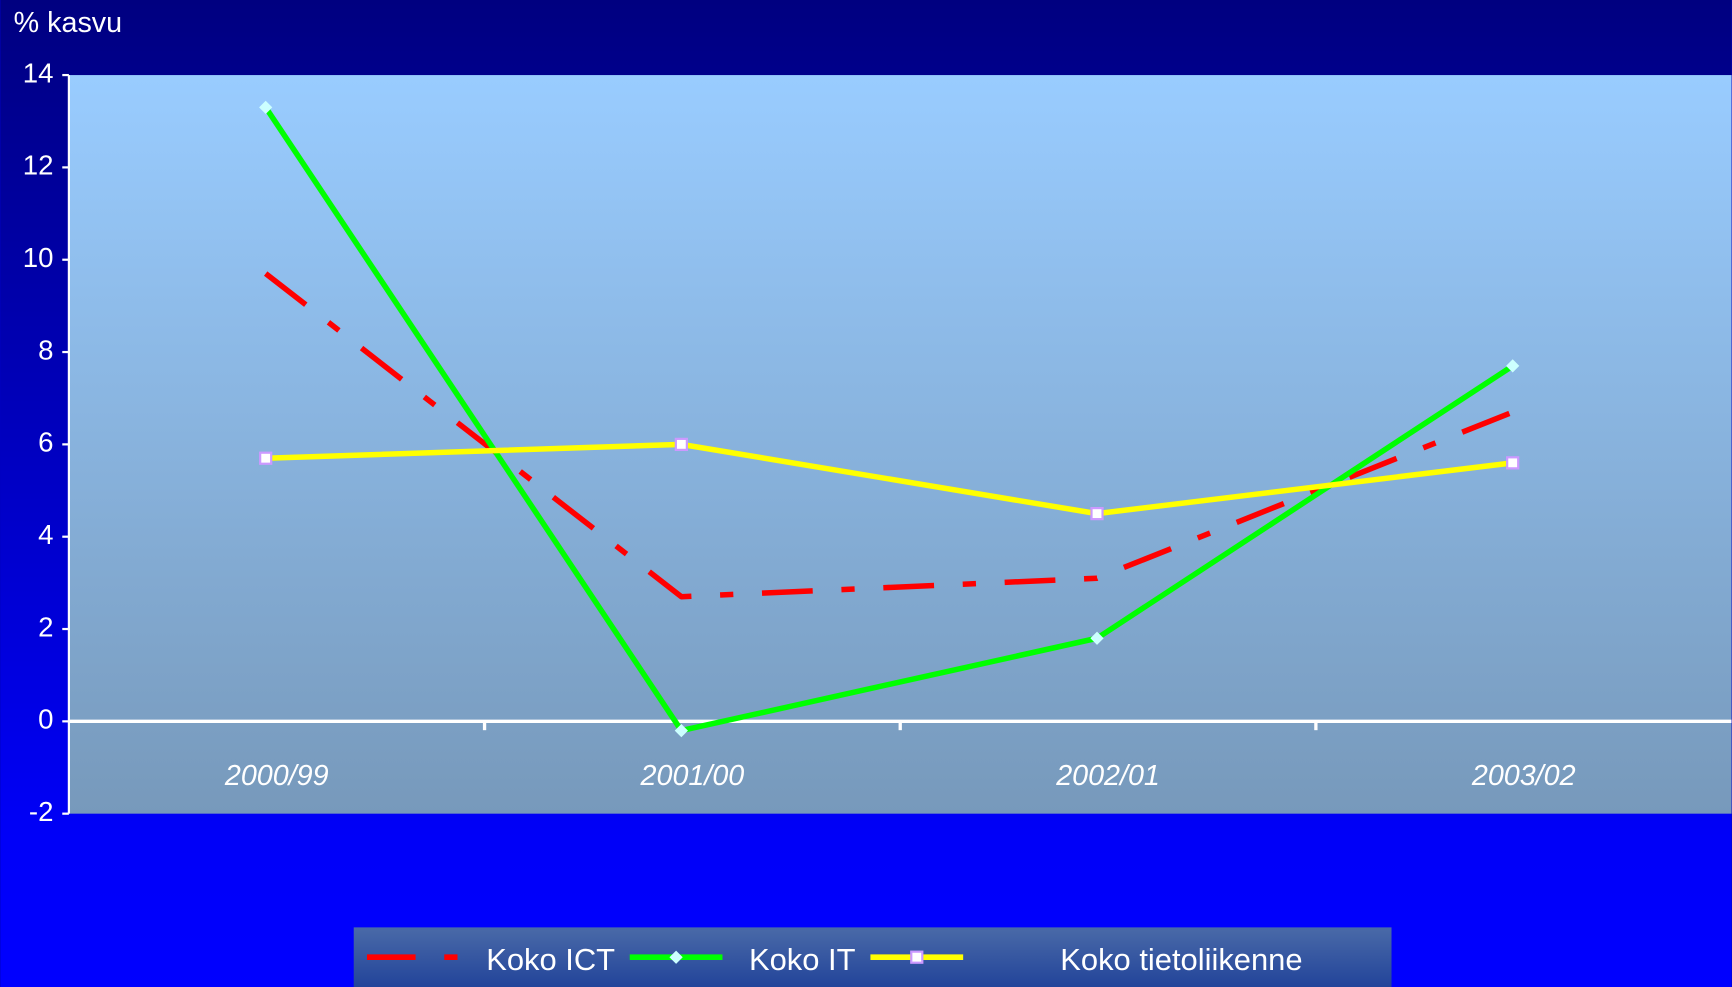 This screenshot has height=987, width=1732. Describe the element at coordinates (1107, 776) in the screenshot. I see `x-tick-label: 2002/01` at that location.